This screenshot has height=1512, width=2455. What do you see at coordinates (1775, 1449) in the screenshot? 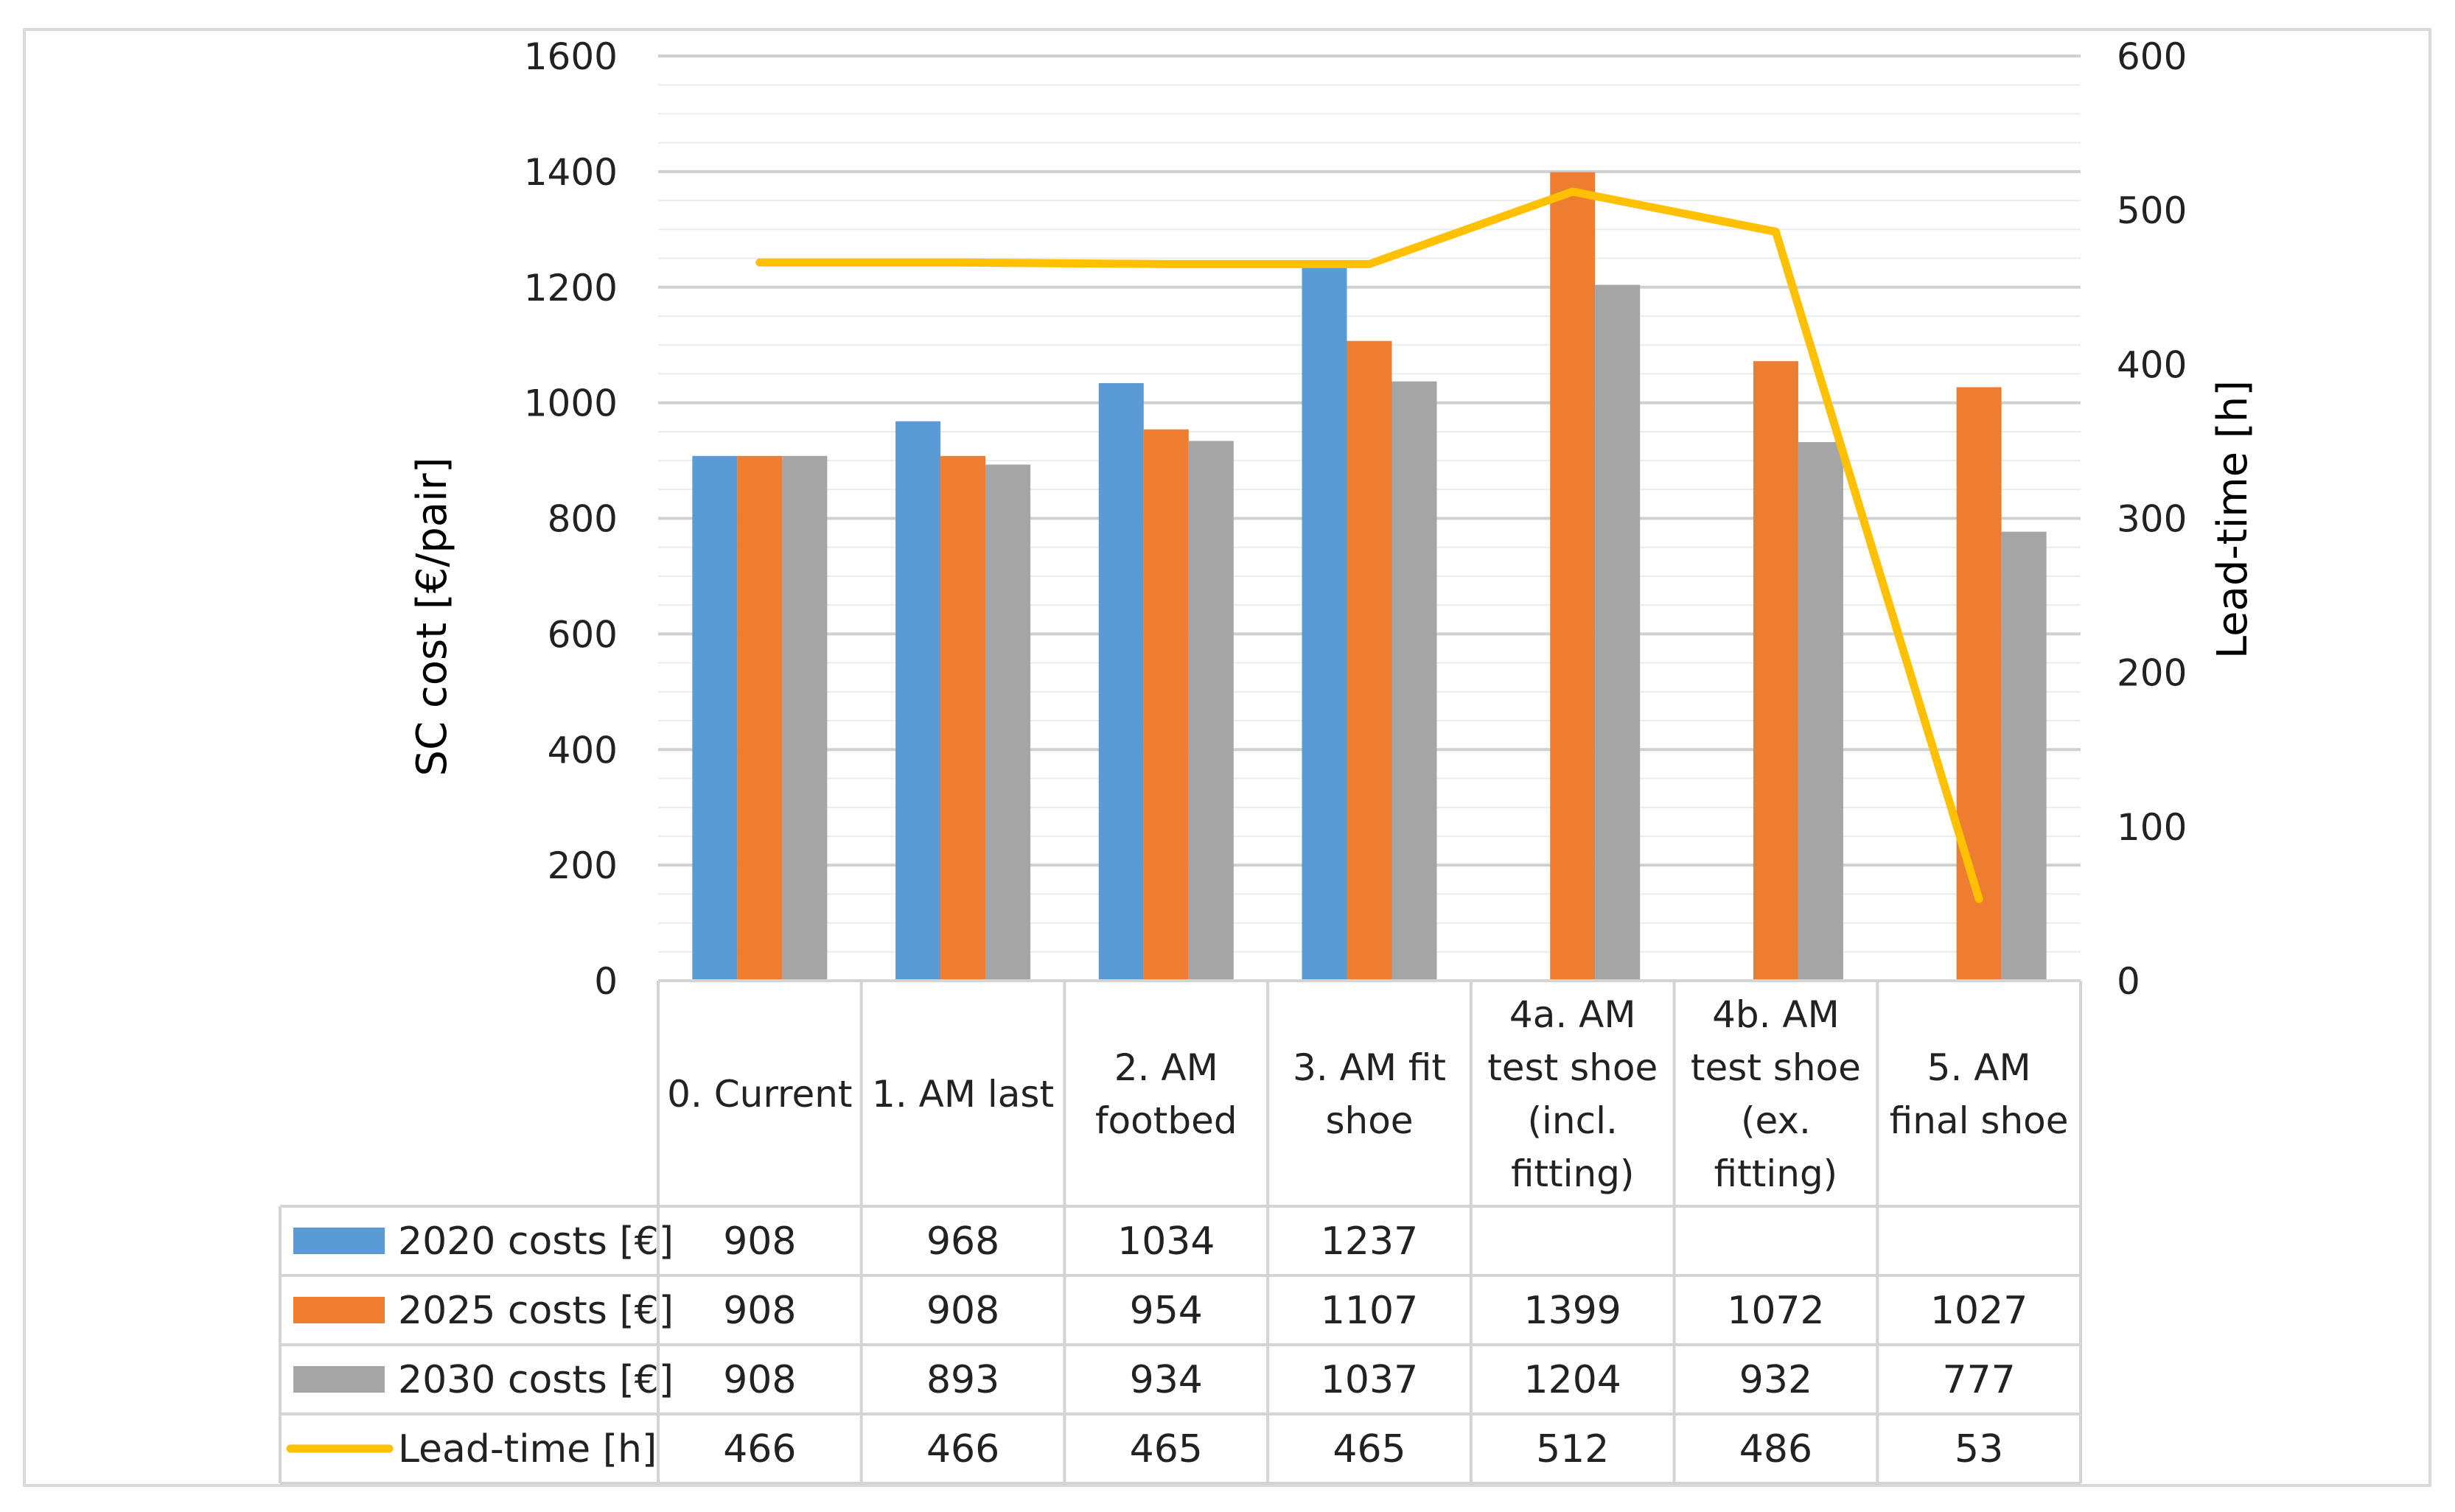
I see `table-cell-value: 486` at bounding box center [1775, 1449].